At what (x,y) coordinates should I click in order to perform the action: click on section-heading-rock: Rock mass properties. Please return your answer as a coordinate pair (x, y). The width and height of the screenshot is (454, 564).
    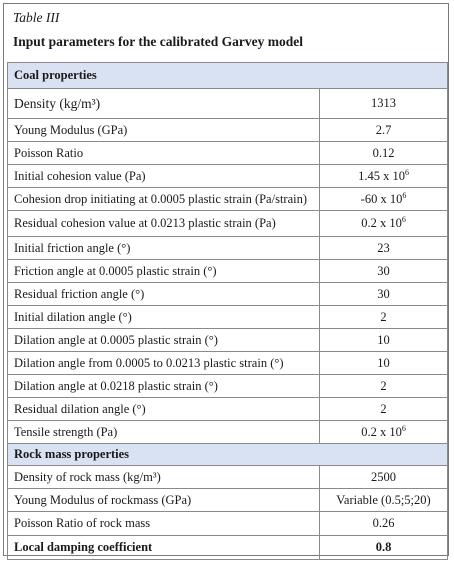
    Looking at the image, I should click on (227, 454).